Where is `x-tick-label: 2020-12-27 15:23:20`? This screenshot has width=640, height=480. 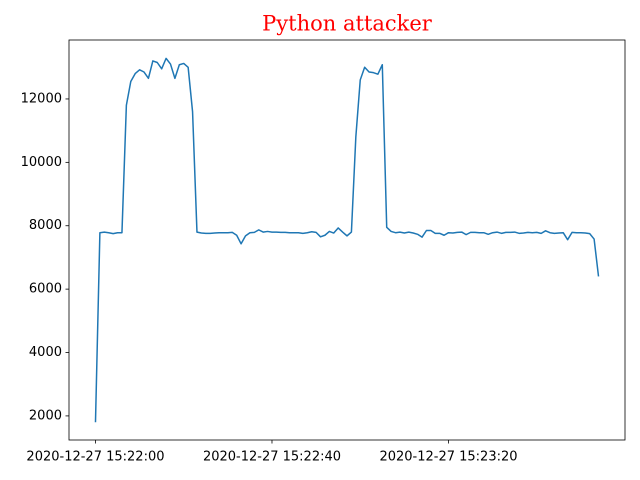 x-tick-label: 2020-12-27 15:23:20 is located at coordinates (448, 457).